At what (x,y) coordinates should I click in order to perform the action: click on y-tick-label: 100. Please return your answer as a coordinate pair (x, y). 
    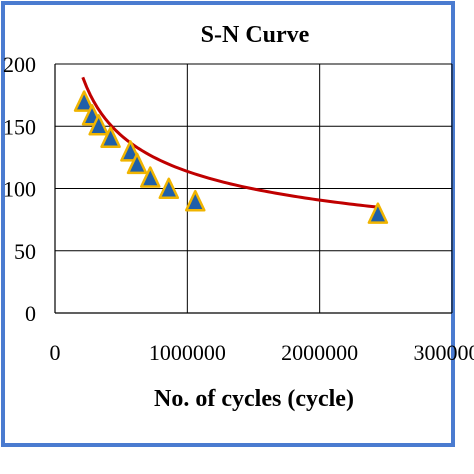
    Looking at the image, I should click on (19, 189).